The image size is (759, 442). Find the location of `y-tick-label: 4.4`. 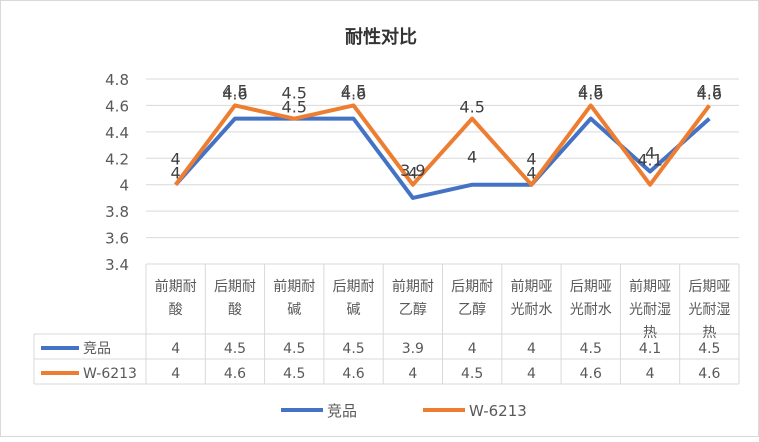

y-tick-label: 4.4 is located at coordinates (117, 133).